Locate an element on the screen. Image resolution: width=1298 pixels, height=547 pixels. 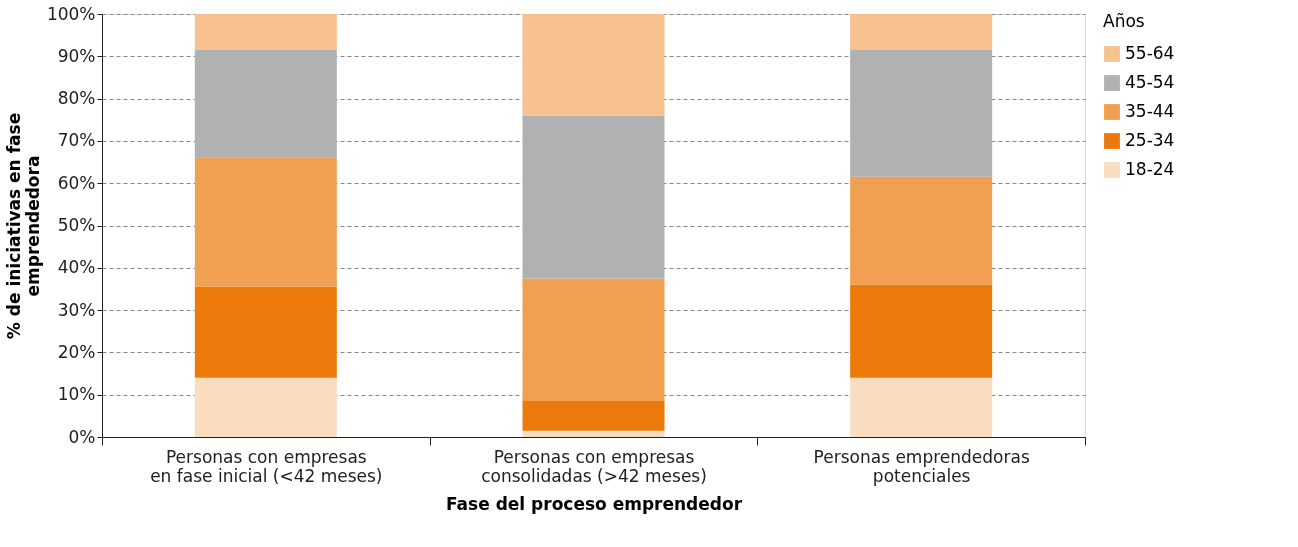
y-tick-label: 80% is located at coordinates (76, 98).